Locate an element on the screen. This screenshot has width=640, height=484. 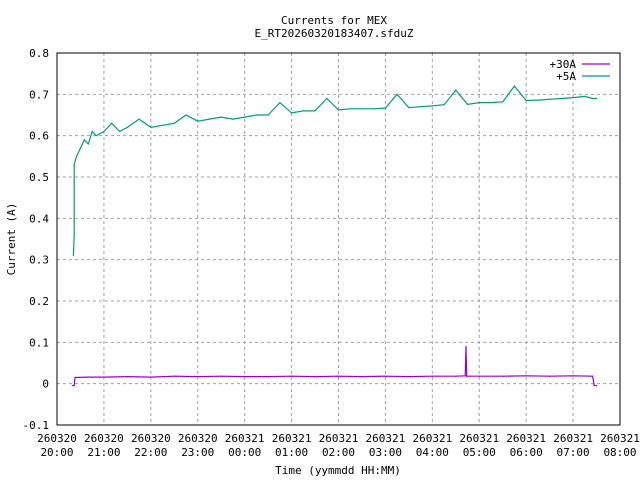
x-tick-time: 06:00 is located at coordinates (526, 452).